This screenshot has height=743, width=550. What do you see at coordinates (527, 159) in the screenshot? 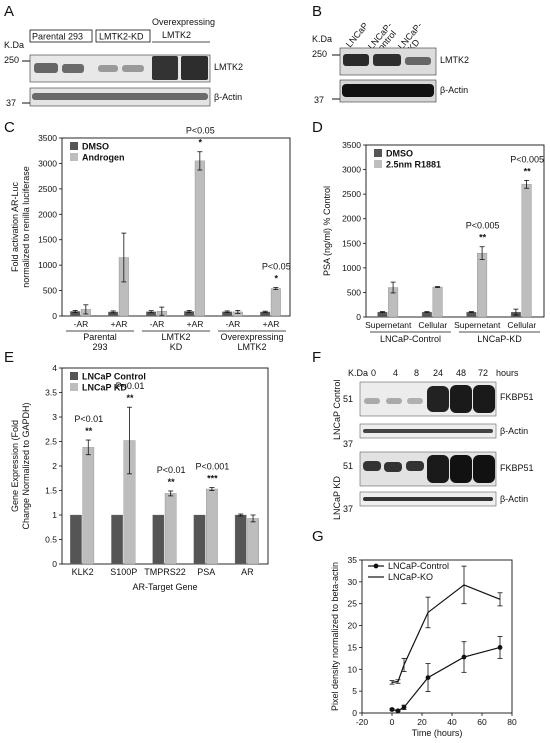
I see `chart-d-pvalue: P<0.005` at bounding box center [527, 159].